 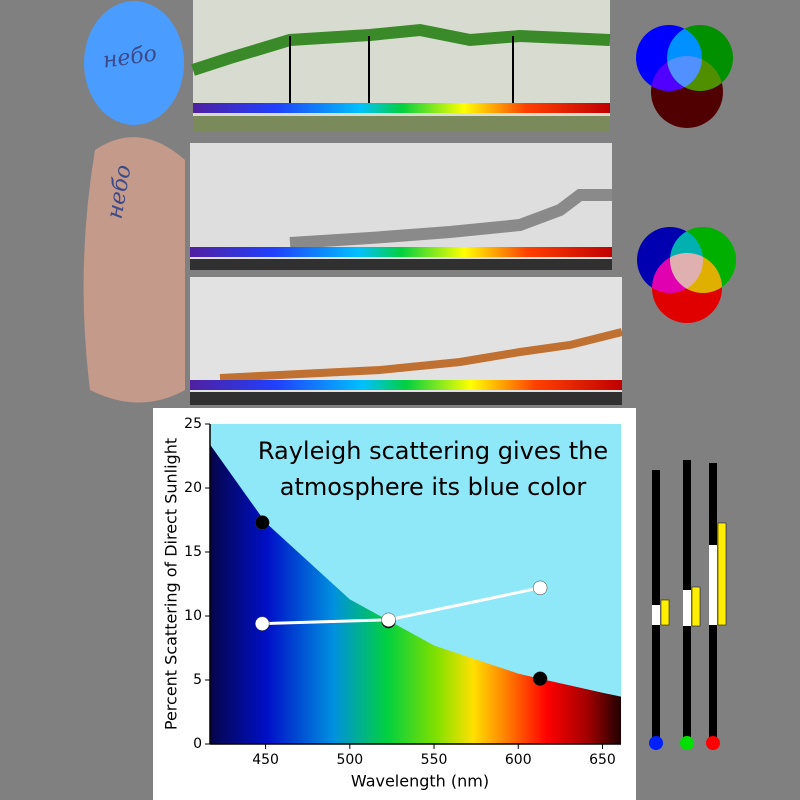 I want to click on y-tick-label: 25, so click(x=193, y=424).